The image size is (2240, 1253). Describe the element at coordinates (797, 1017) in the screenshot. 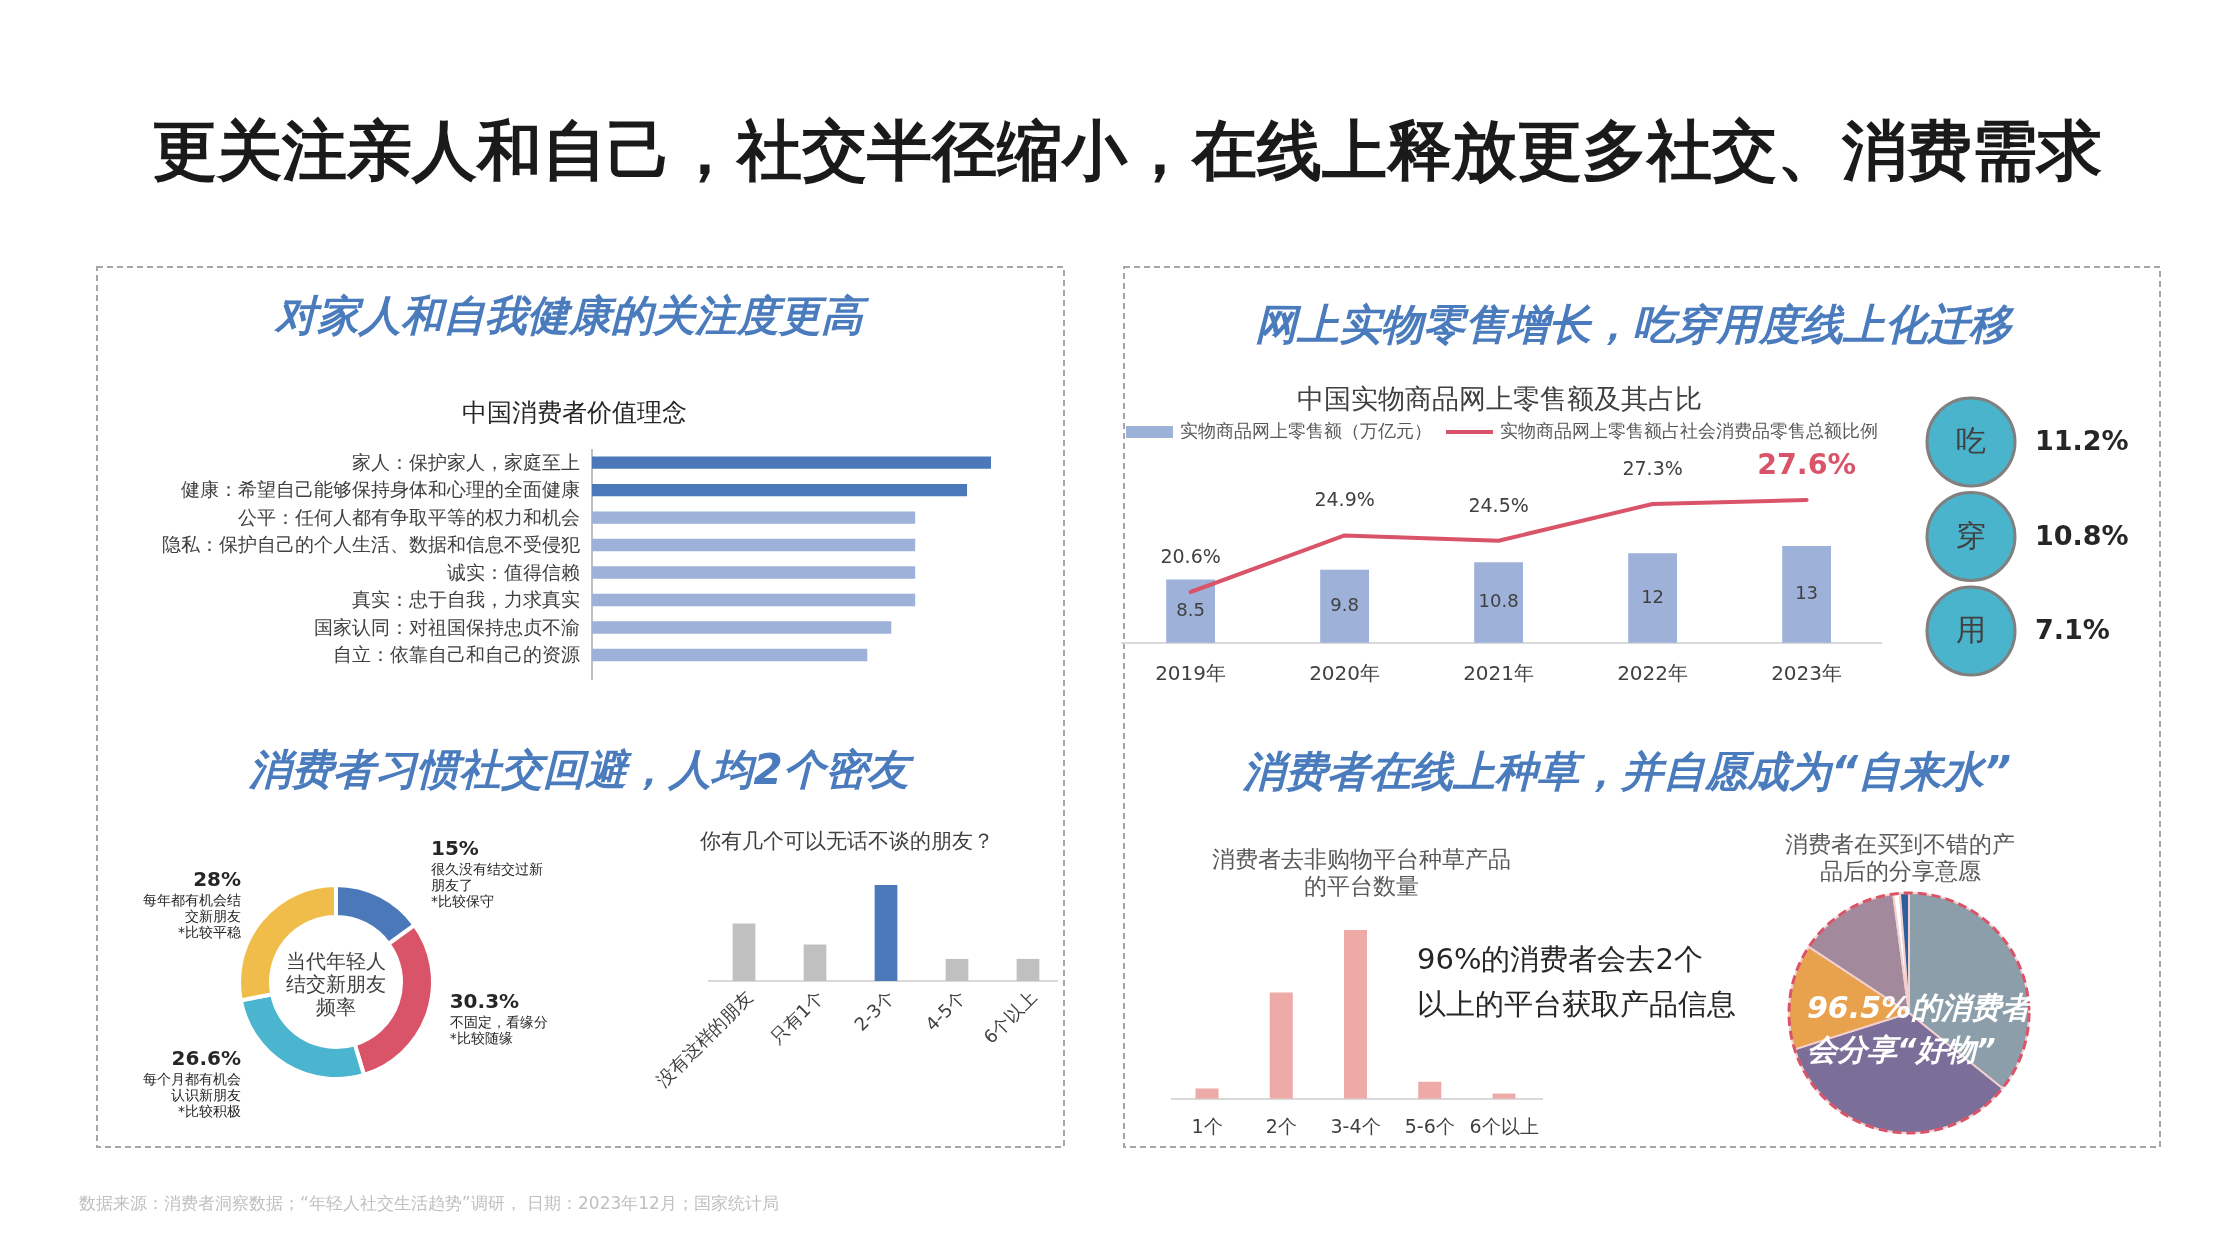

I see `x-tick-label: 只有1个` at that location.